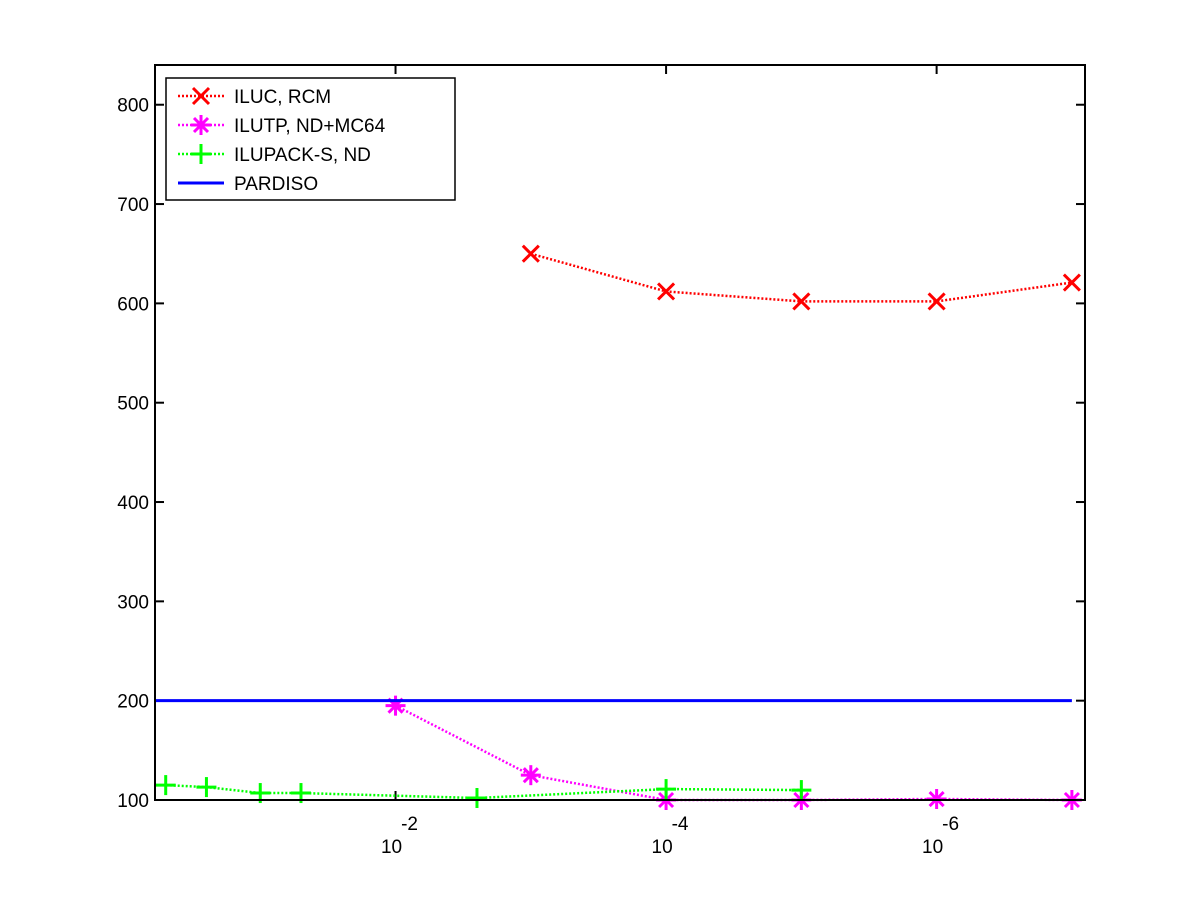 This screenshot has width=1200, height=900. What do you see at coordinates (282, 97) in the screenshot?
I see `legend-label: ILUC, RCM` at bounding box center [282, 97].